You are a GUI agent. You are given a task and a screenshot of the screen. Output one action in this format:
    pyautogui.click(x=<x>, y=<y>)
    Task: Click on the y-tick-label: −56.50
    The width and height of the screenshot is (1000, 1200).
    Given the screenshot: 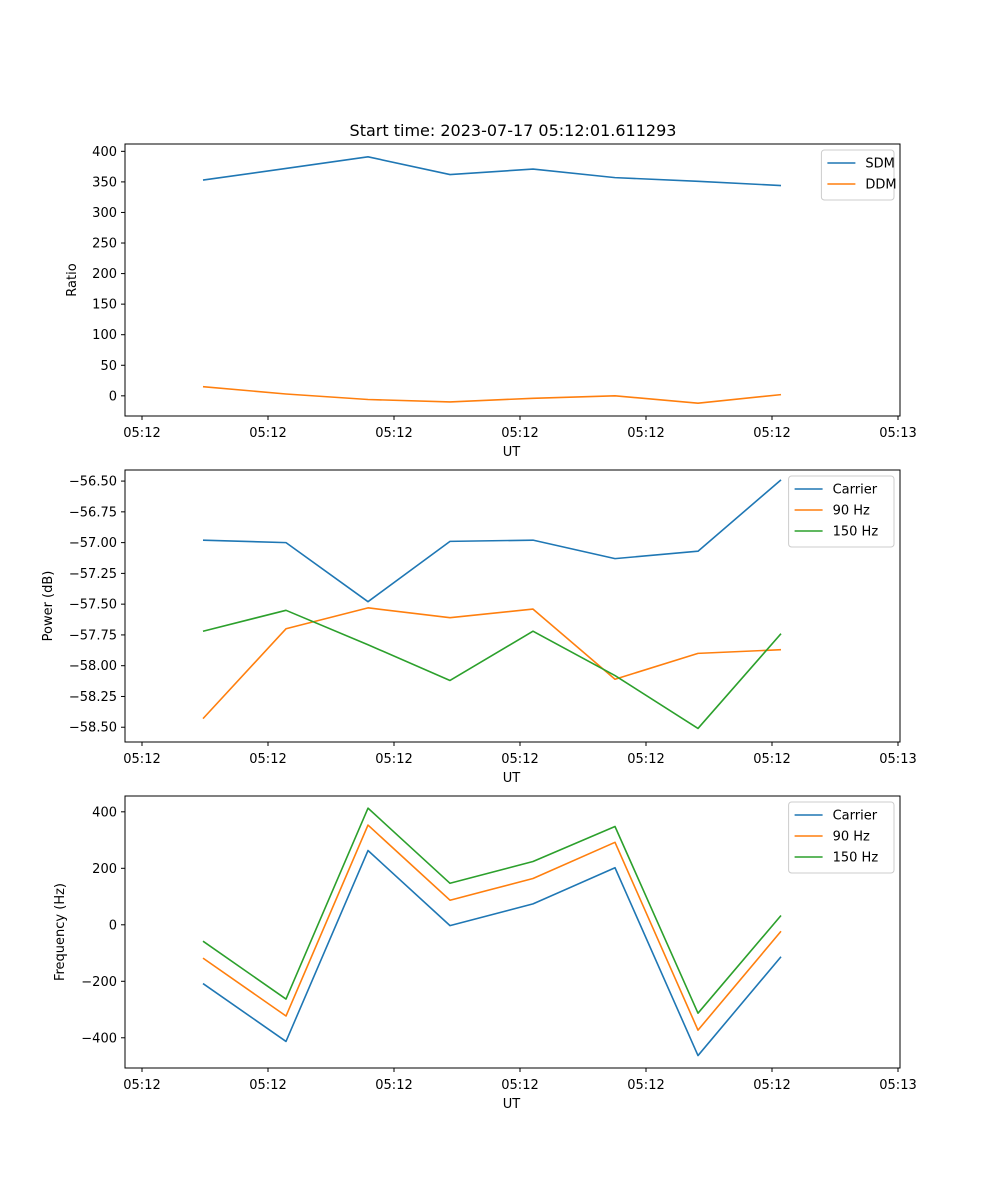 What is the action you would take?
    pyautogui.click(x=93, y=482)
    